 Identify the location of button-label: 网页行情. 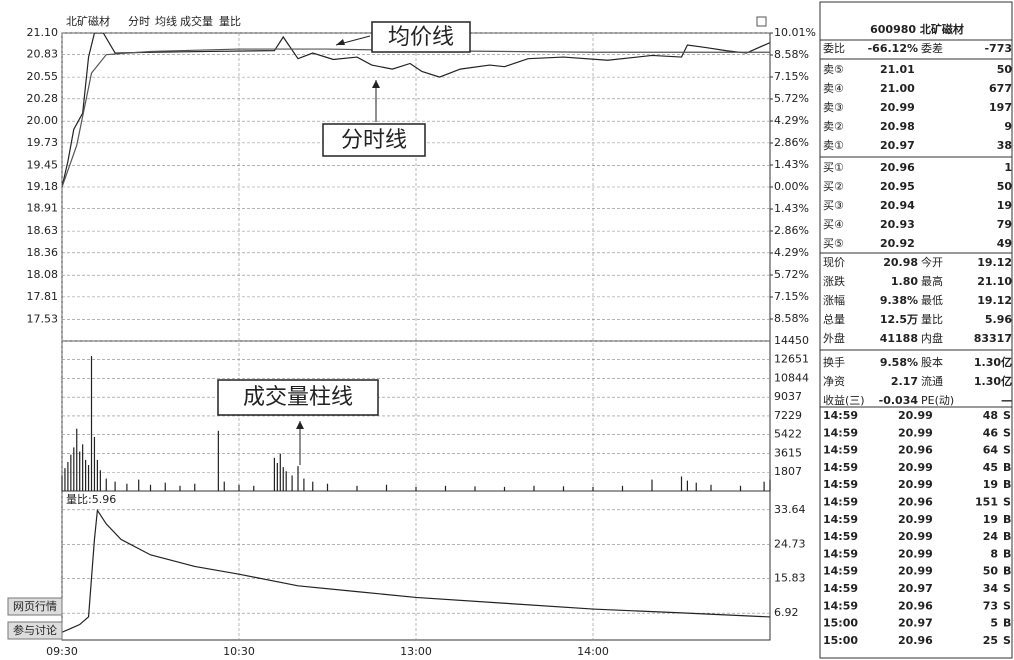
(35, 606).